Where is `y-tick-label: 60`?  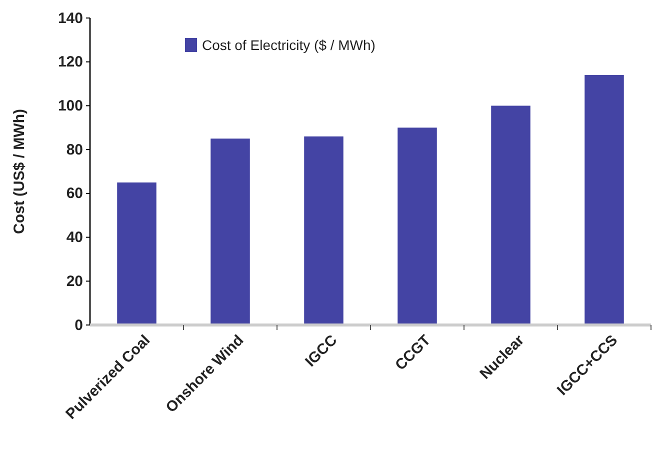 y-tick-label: 60 is located at coordinates (74, 193).